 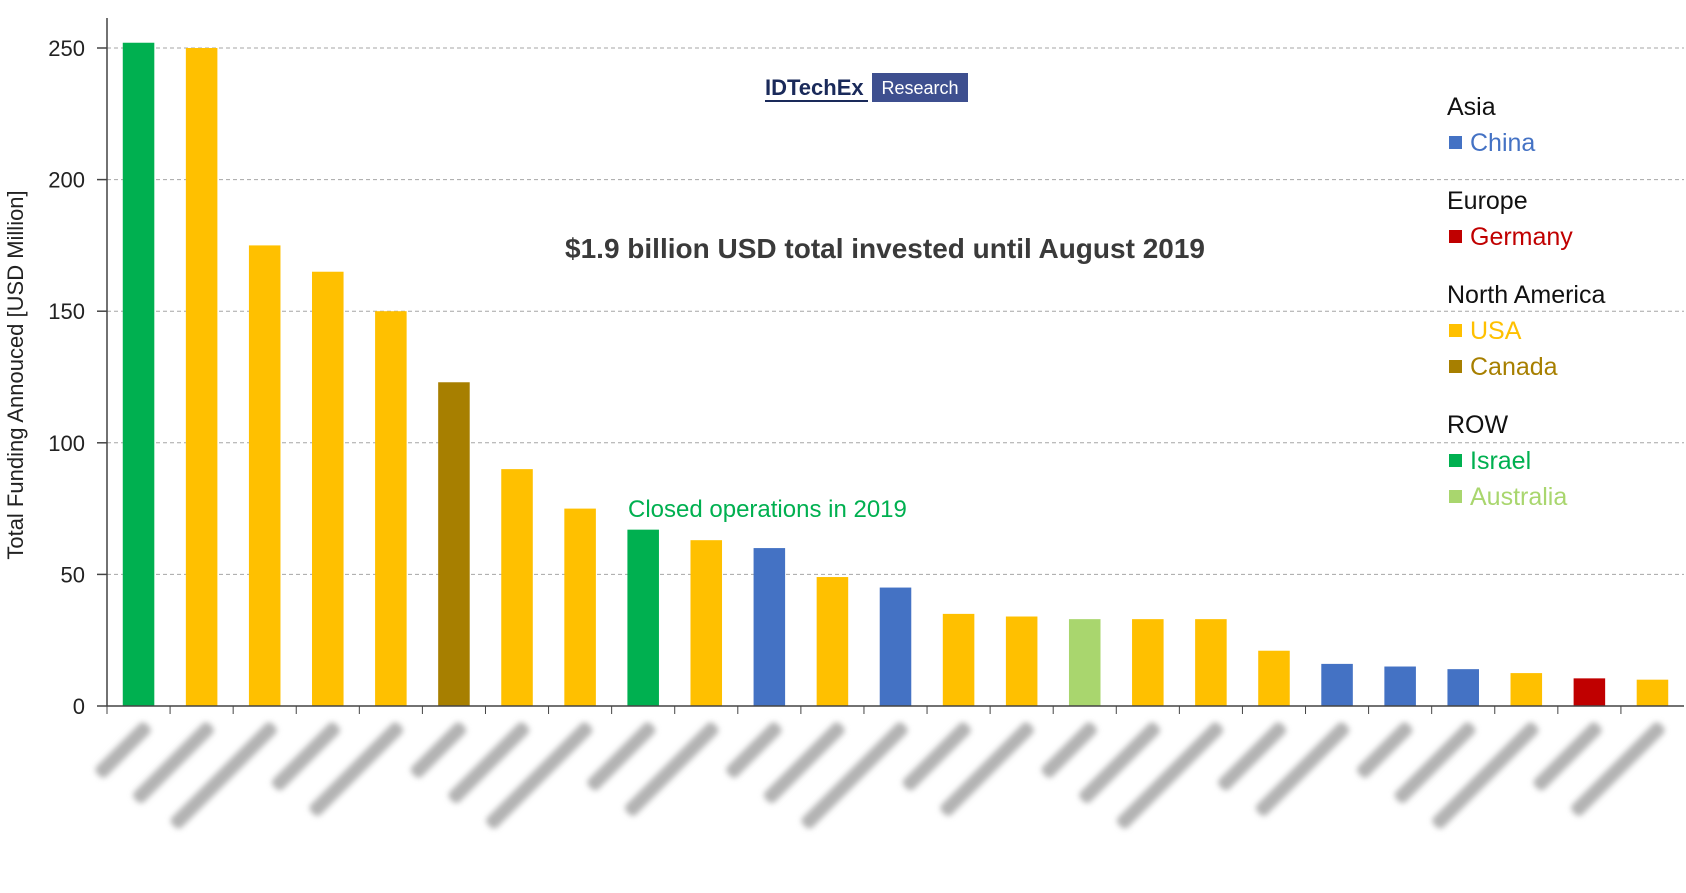 I want to click on legend-group-title: North America, so click(x=1526, y=295).